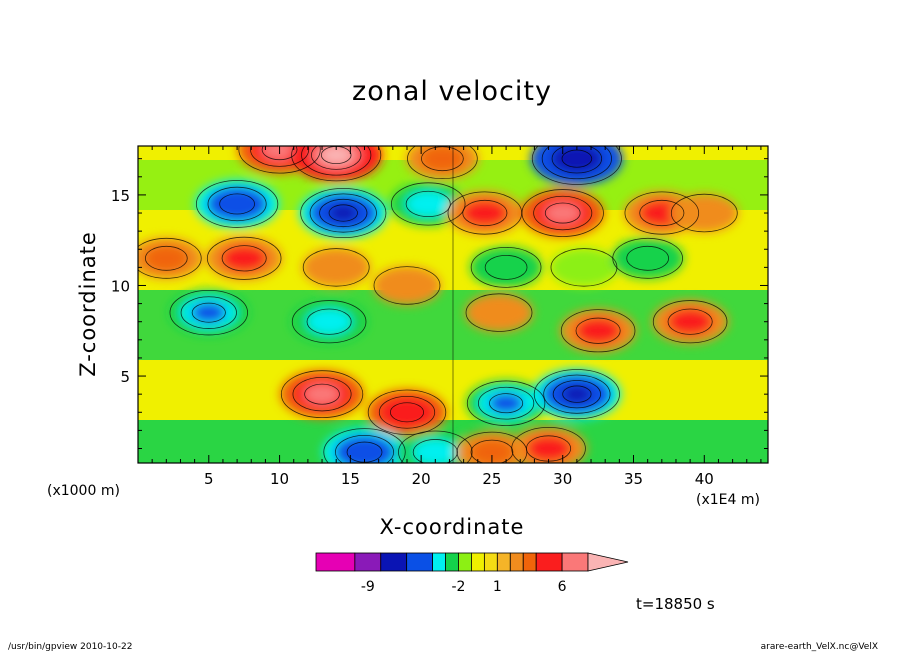 The width and height of the screenshot is (904, 654). Describe the element at coordinates (368, 587) in the screenshot. I see `colorbar-label: -9` at that location.